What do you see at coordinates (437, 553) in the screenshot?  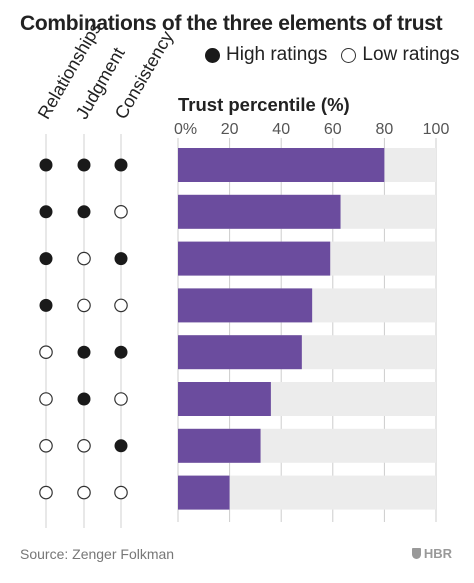 I see `brand-label: HBR` at bounding box center [437, 553].